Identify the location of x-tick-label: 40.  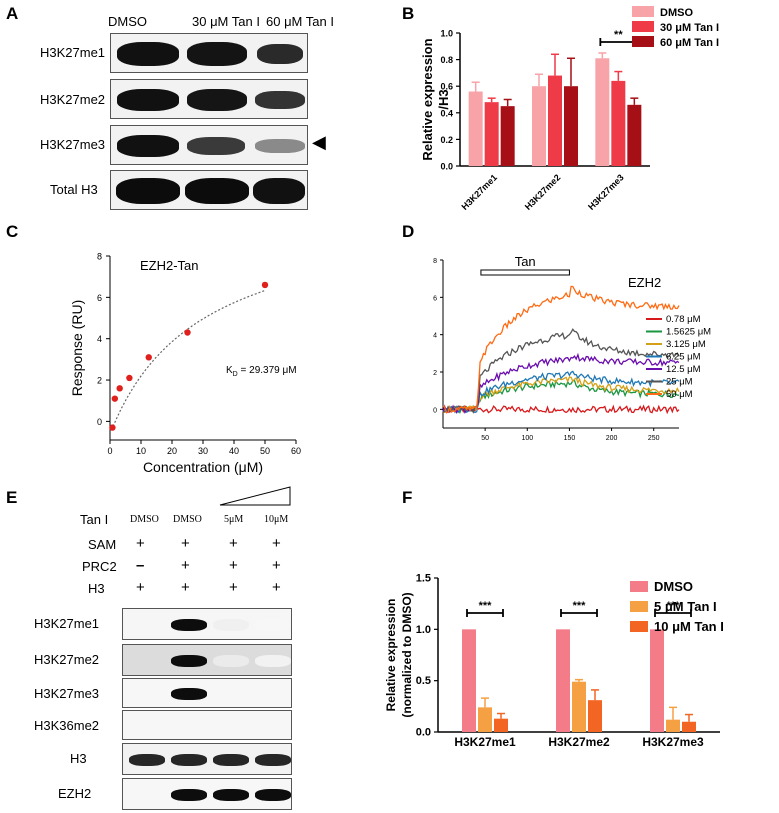
(234, 451).